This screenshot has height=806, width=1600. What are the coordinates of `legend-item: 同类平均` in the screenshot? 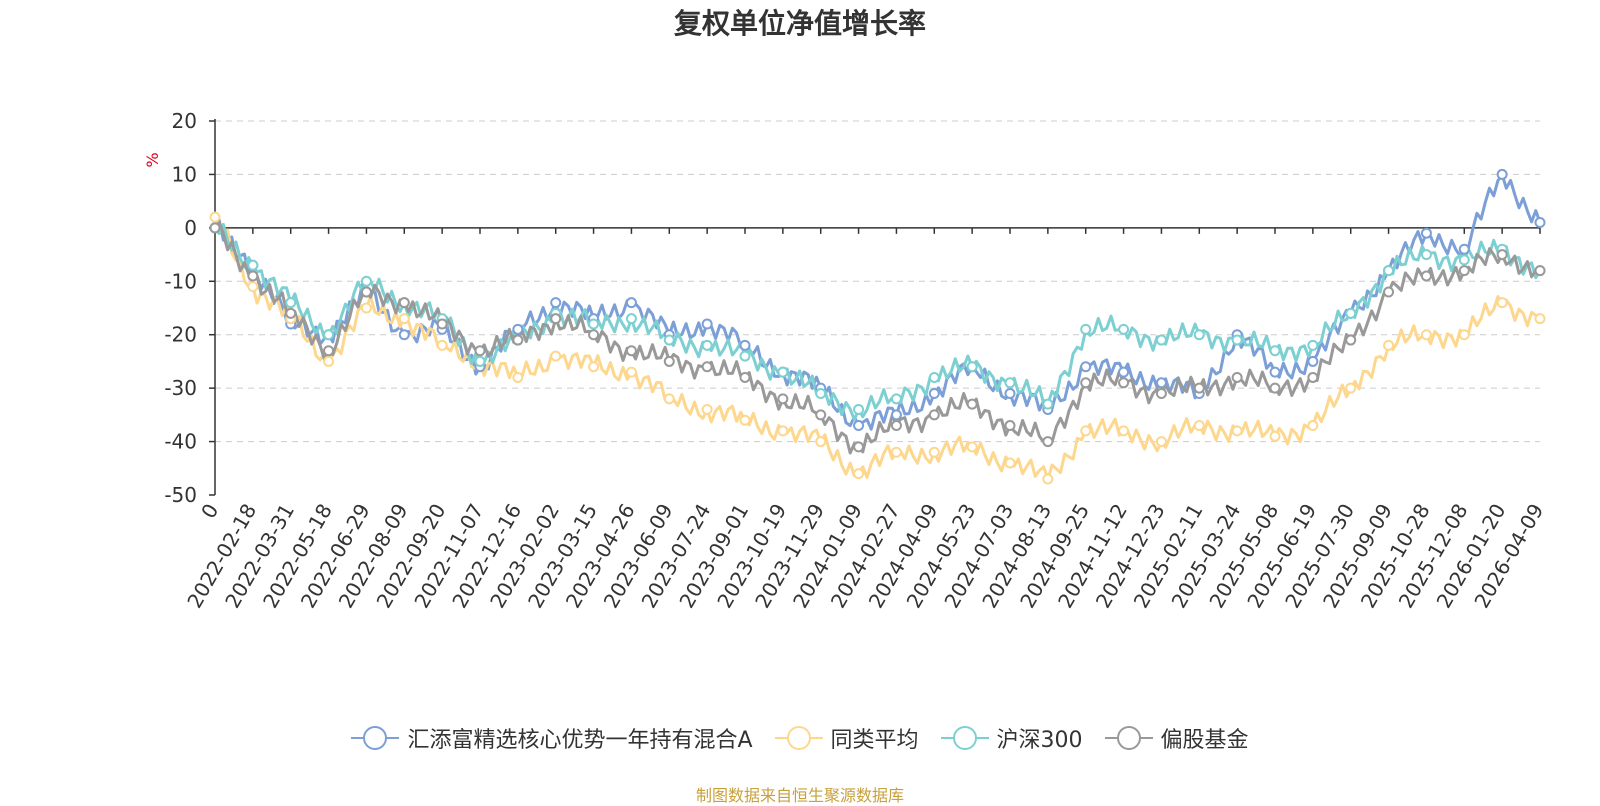 It's located at (846, 738).